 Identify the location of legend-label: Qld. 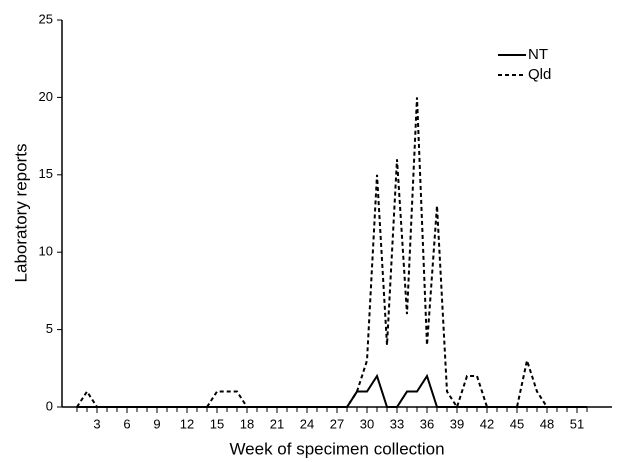
(539, 74).